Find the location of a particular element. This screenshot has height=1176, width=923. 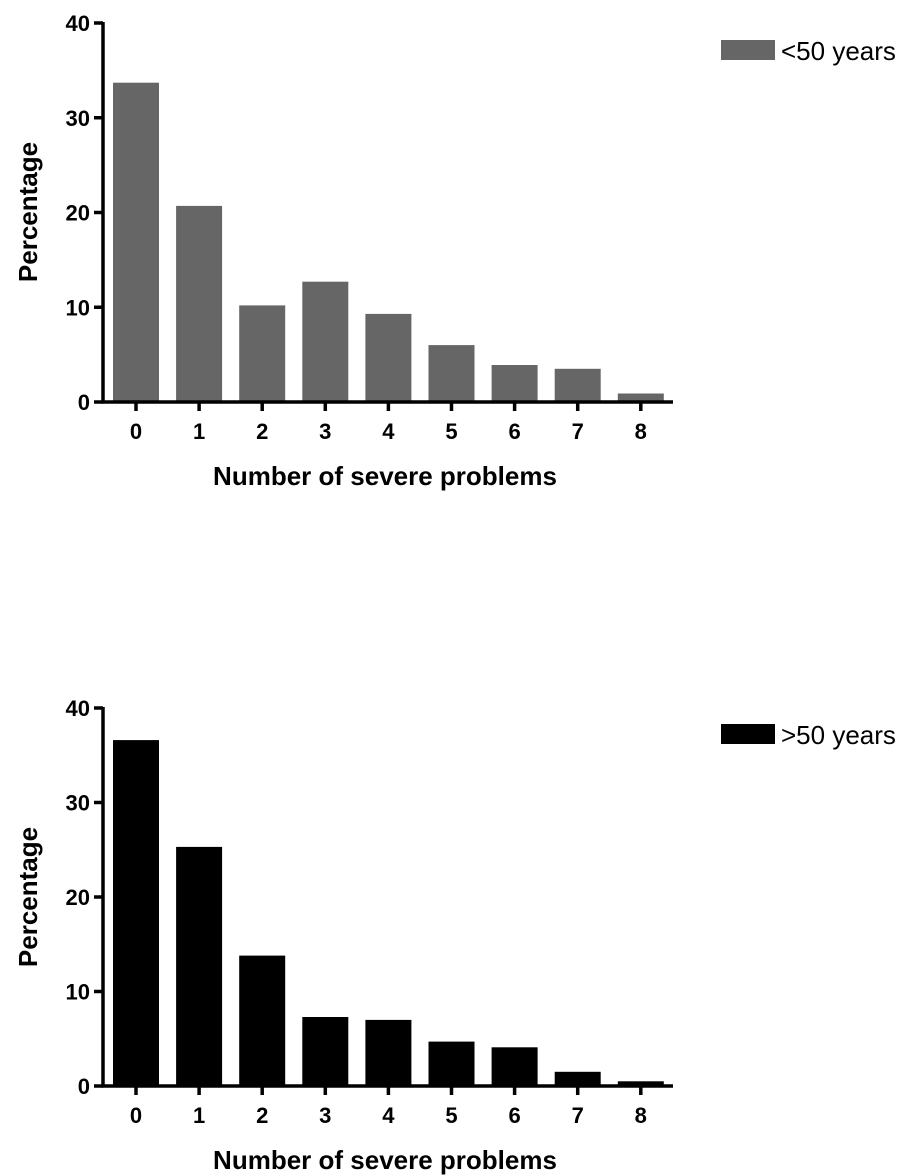

legend: >50 years is located at coordinates (808, 735).